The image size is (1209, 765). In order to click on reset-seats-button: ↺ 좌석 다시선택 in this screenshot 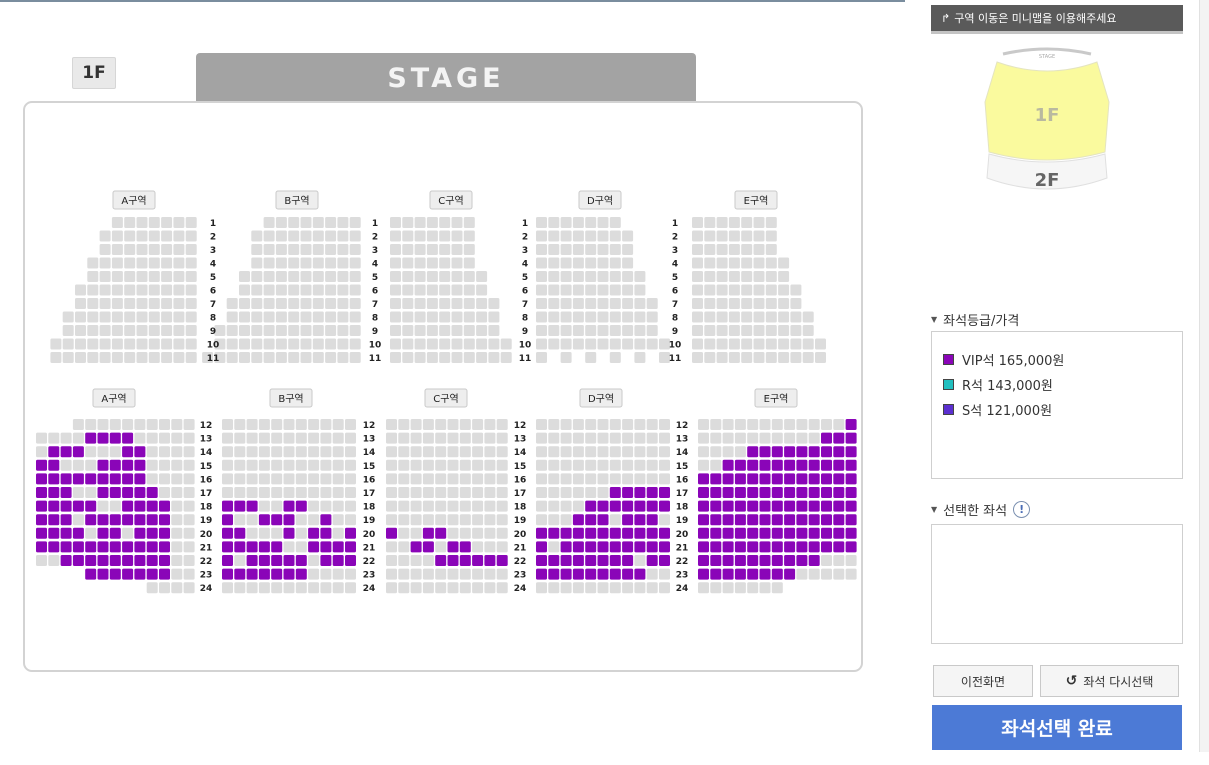, I will do `click(1109, 681)`.